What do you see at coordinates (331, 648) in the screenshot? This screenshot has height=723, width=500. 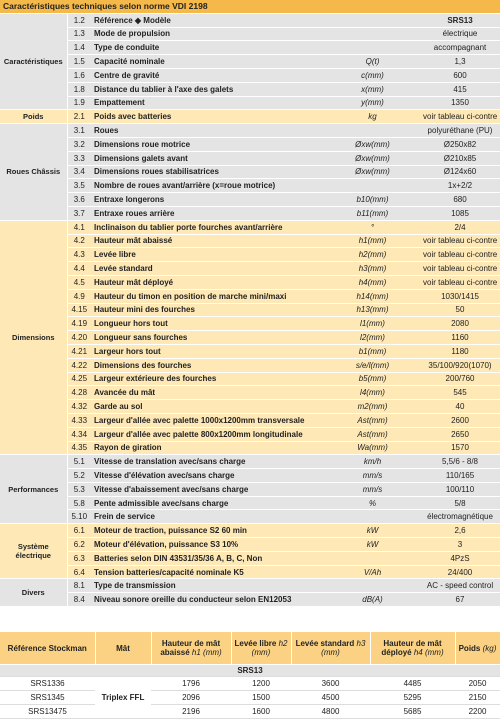 I see `column-header: Levée standard h3 (mm)` at bounding box center [331, 648].